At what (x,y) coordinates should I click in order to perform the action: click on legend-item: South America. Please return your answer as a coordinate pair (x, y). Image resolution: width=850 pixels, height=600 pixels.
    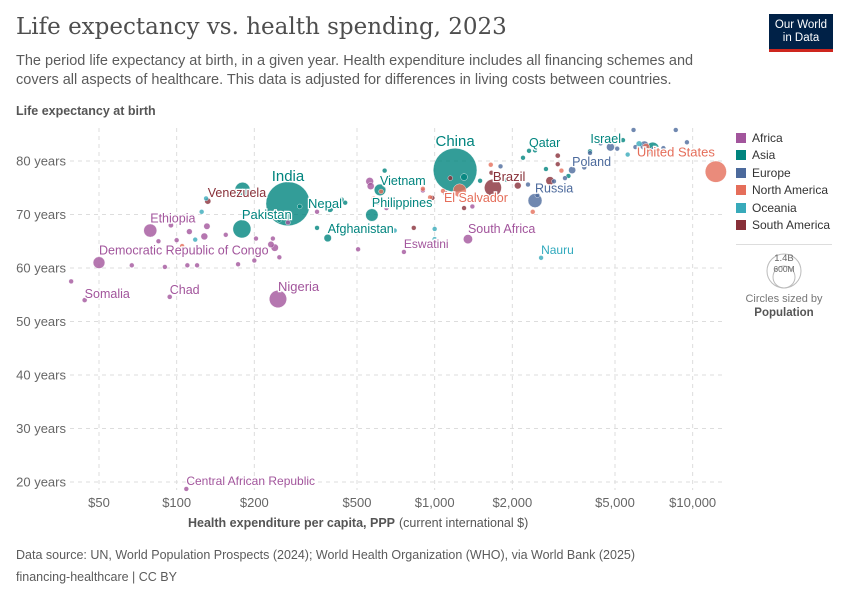
    Looking at the image, I should click on (783, 226).